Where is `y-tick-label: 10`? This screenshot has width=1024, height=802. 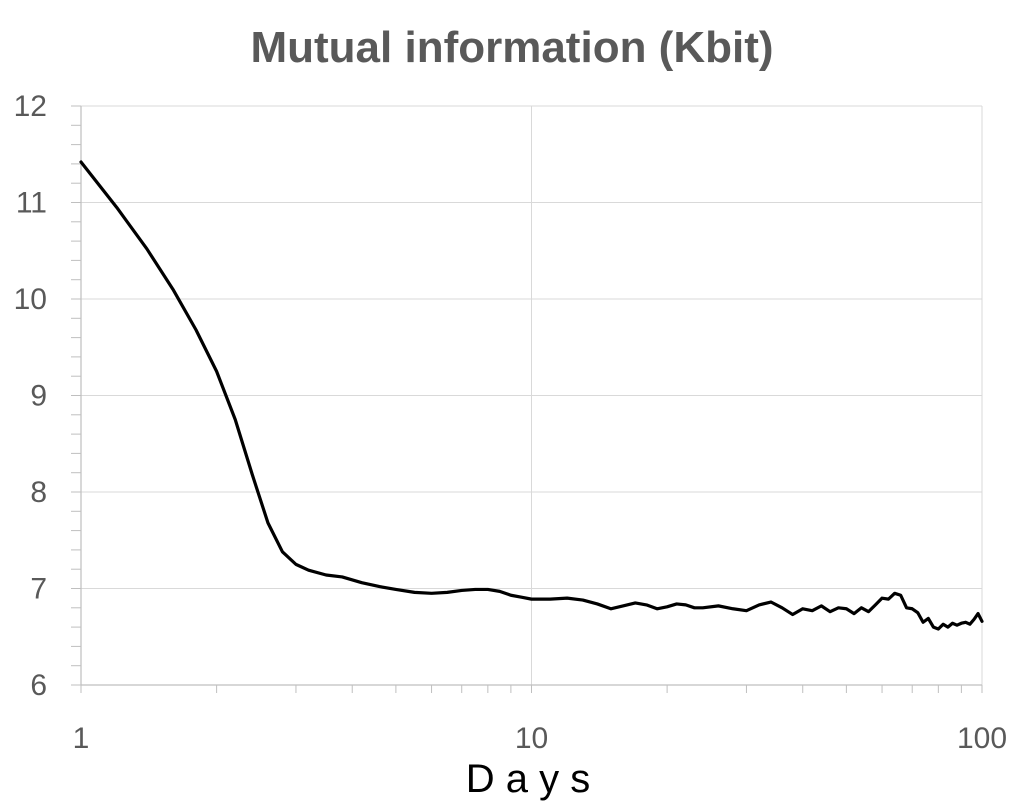 y-tick-label: 10 is located at coordinates (30, 299).